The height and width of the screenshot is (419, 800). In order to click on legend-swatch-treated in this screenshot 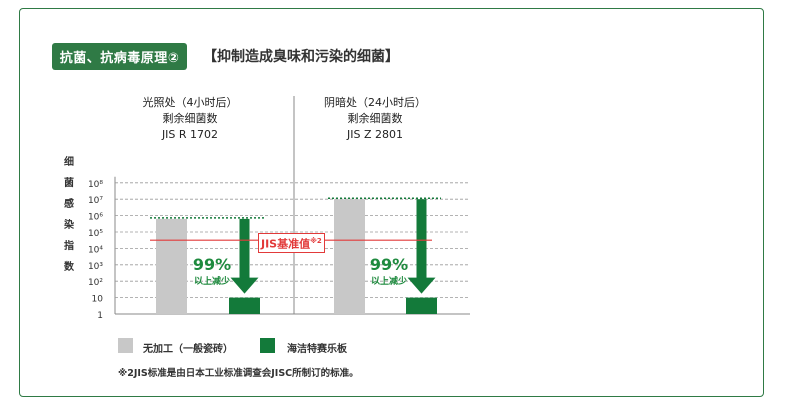, I will do `click(267, 345)`.